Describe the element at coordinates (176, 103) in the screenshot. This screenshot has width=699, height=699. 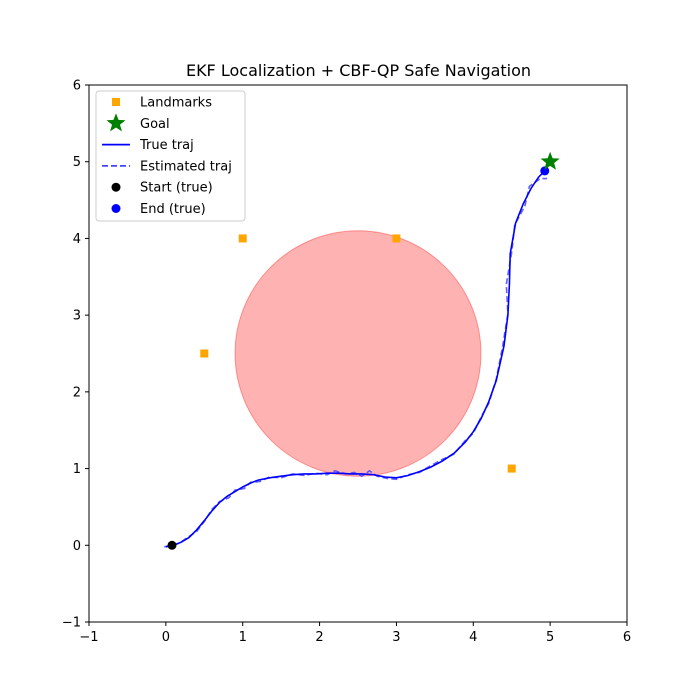
I see `legend-label: Landmarks` at that location.